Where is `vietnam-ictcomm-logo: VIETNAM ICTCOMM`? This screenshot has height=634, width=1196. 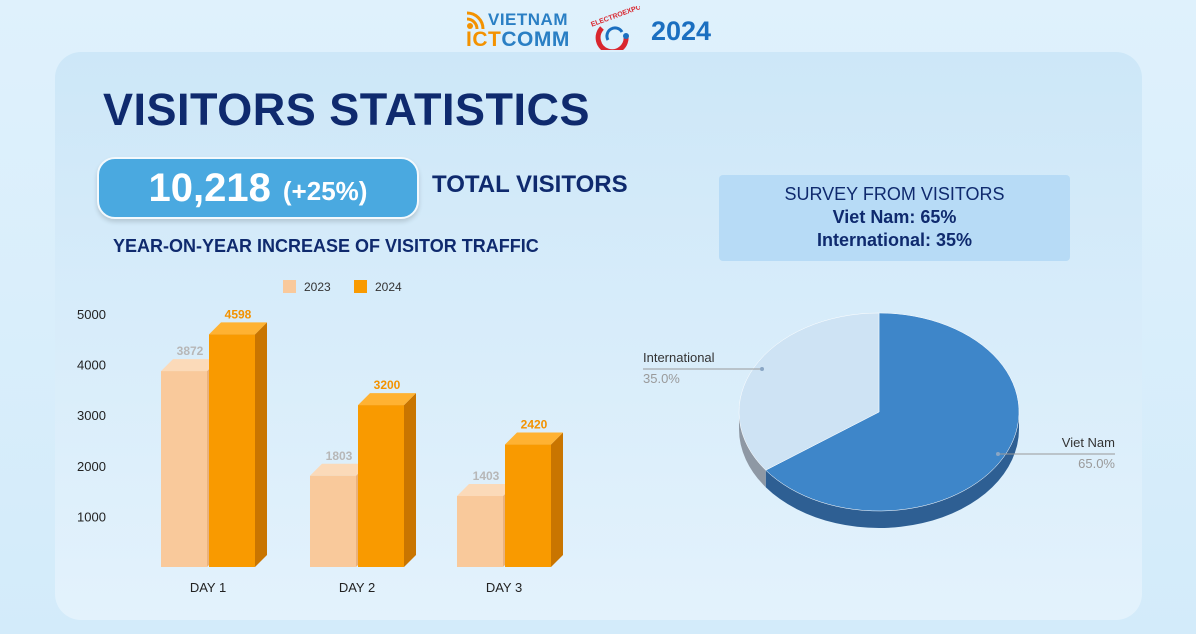
vietnam-ictcomm-logo: VIETNAM ICTCOMM is located at coordinates (518, 30).